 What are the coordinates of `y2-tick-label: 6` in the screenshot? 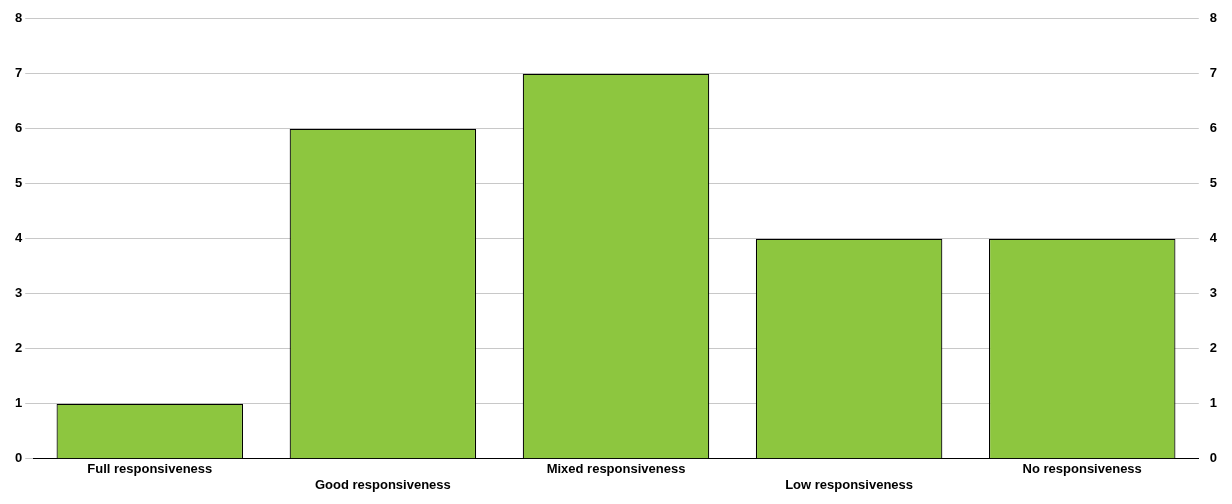 It's located at (1213, 128).